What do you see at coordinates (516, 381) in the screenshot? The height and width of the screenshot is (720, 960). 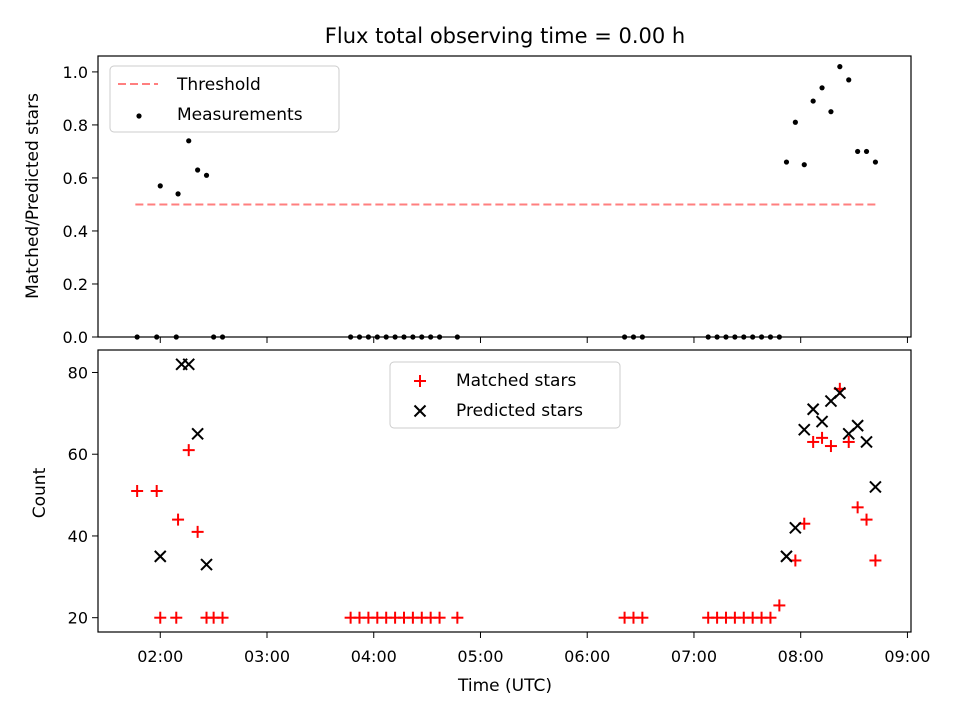 I see `matched-legend-label: Matched stars` at bounding box center [516, 381].